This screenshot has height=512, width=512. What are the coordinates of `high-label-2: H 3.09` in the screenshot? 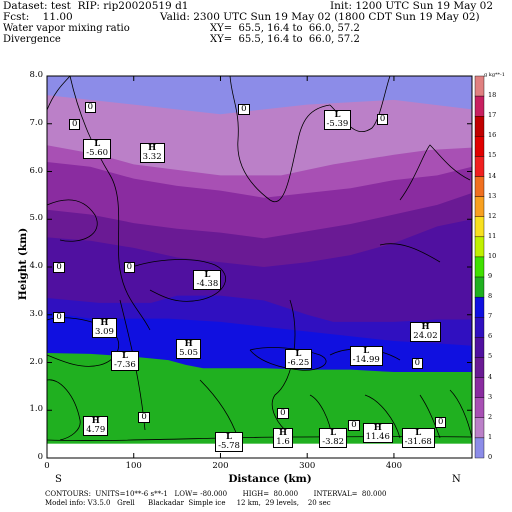 It's located at (104, 327).